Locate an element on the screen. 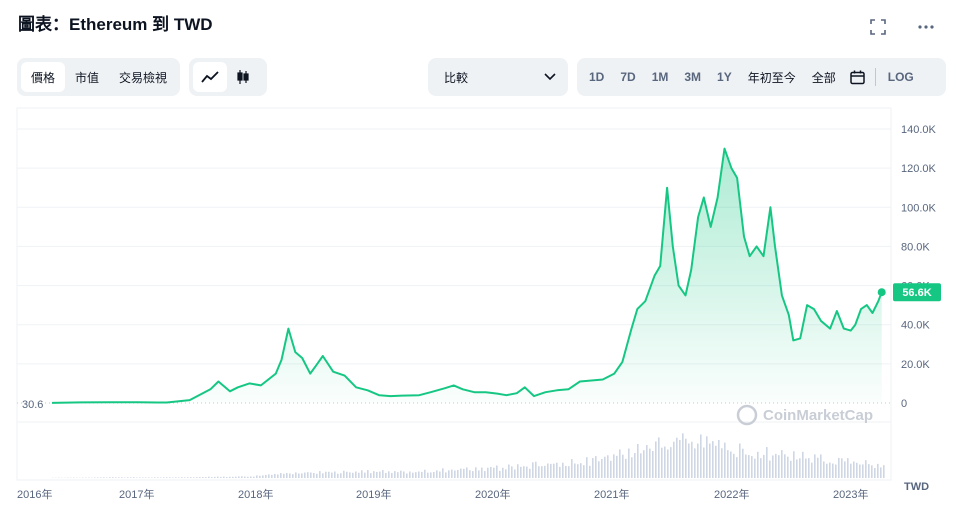  range-ytd: 年初至今 is located at coordinates (771, 77).